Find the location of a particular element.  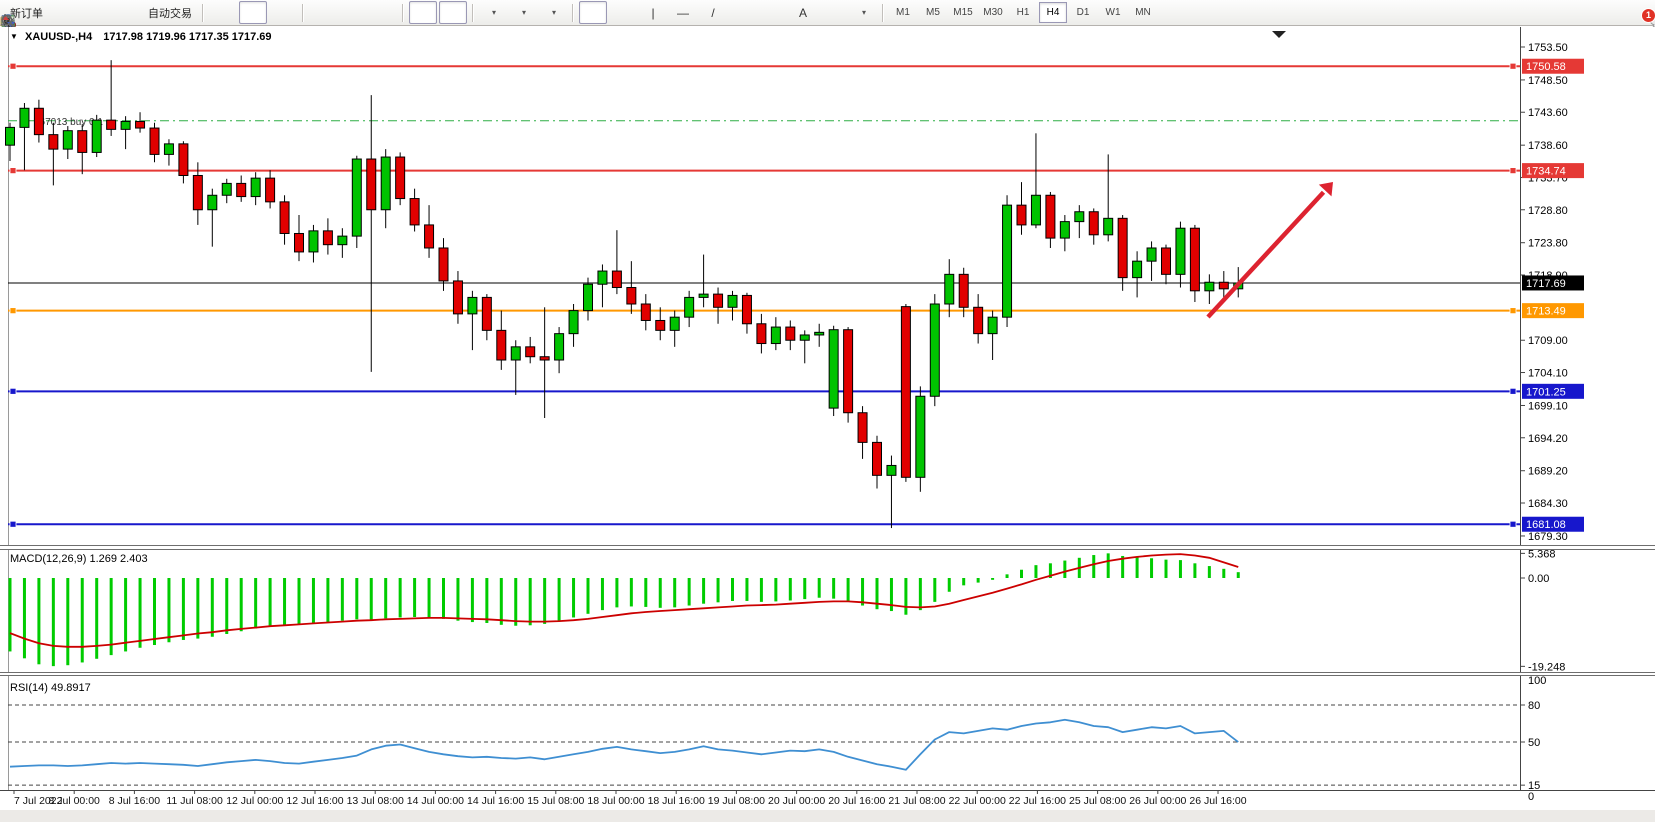

collapse-arrow-icon: ▼ is located at coordinates (14, 36).